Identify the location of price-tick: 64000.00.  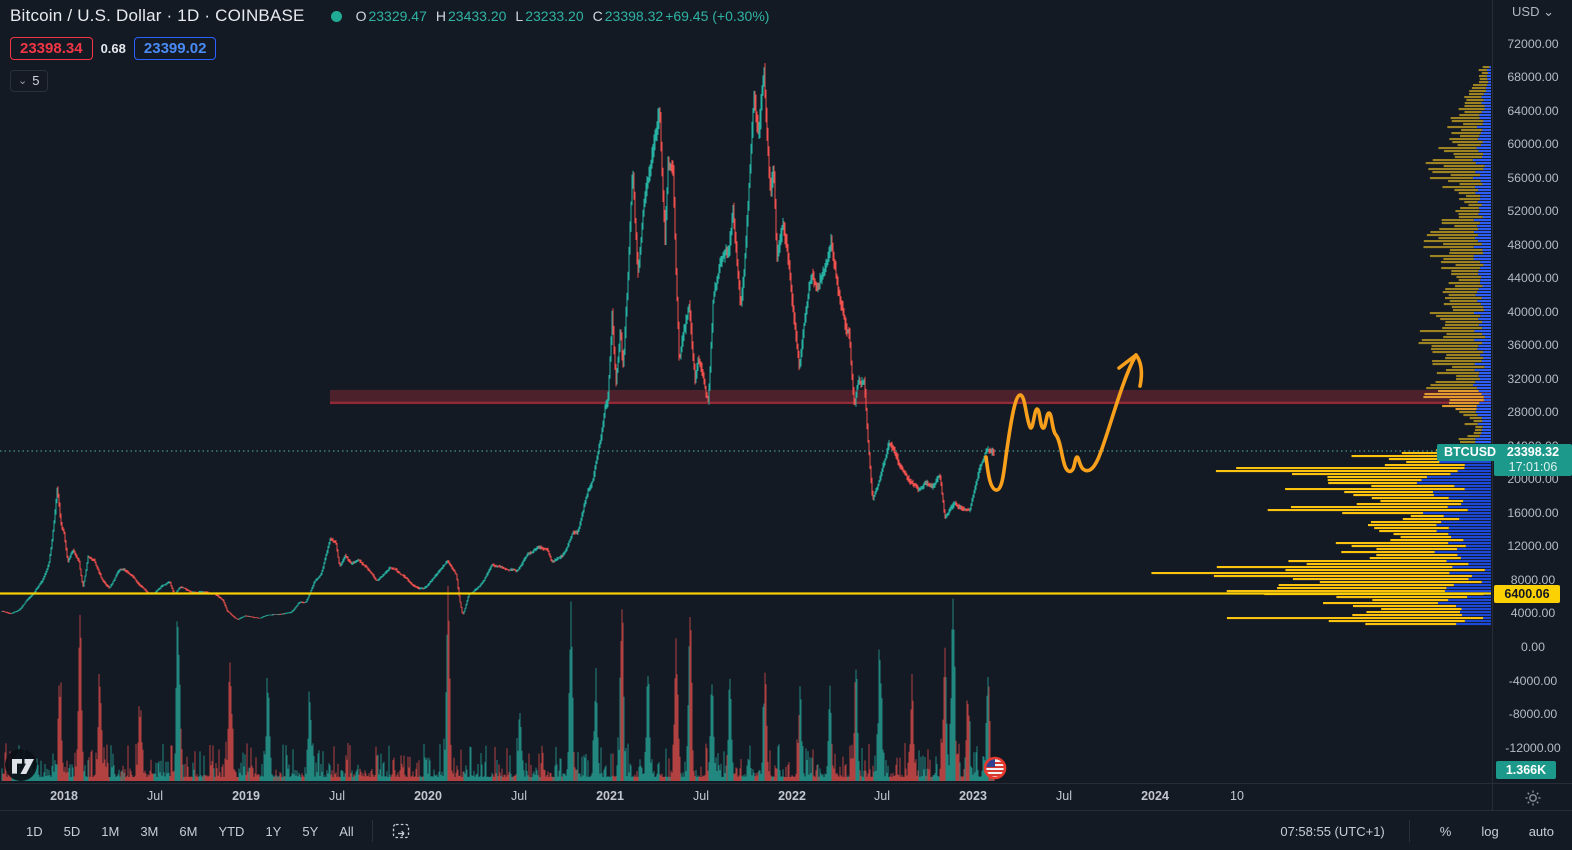
(1533, 110).